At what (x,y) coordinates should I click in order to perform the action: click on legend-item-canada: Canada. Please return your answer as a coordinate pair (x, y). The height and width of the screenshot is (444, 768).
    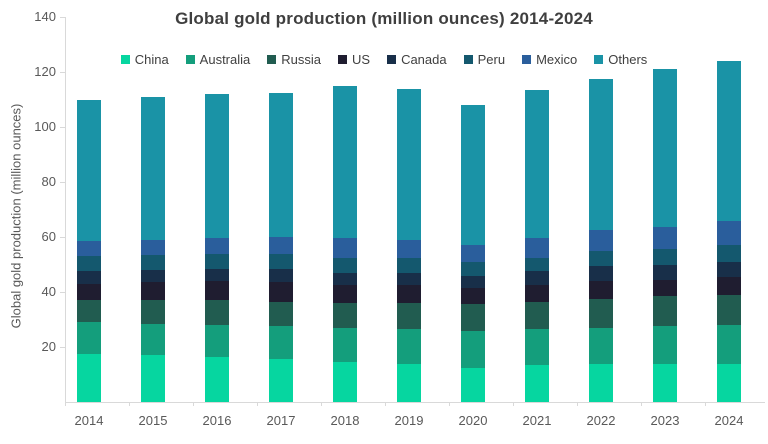
    Looking at the image, I should click on (417, 59).